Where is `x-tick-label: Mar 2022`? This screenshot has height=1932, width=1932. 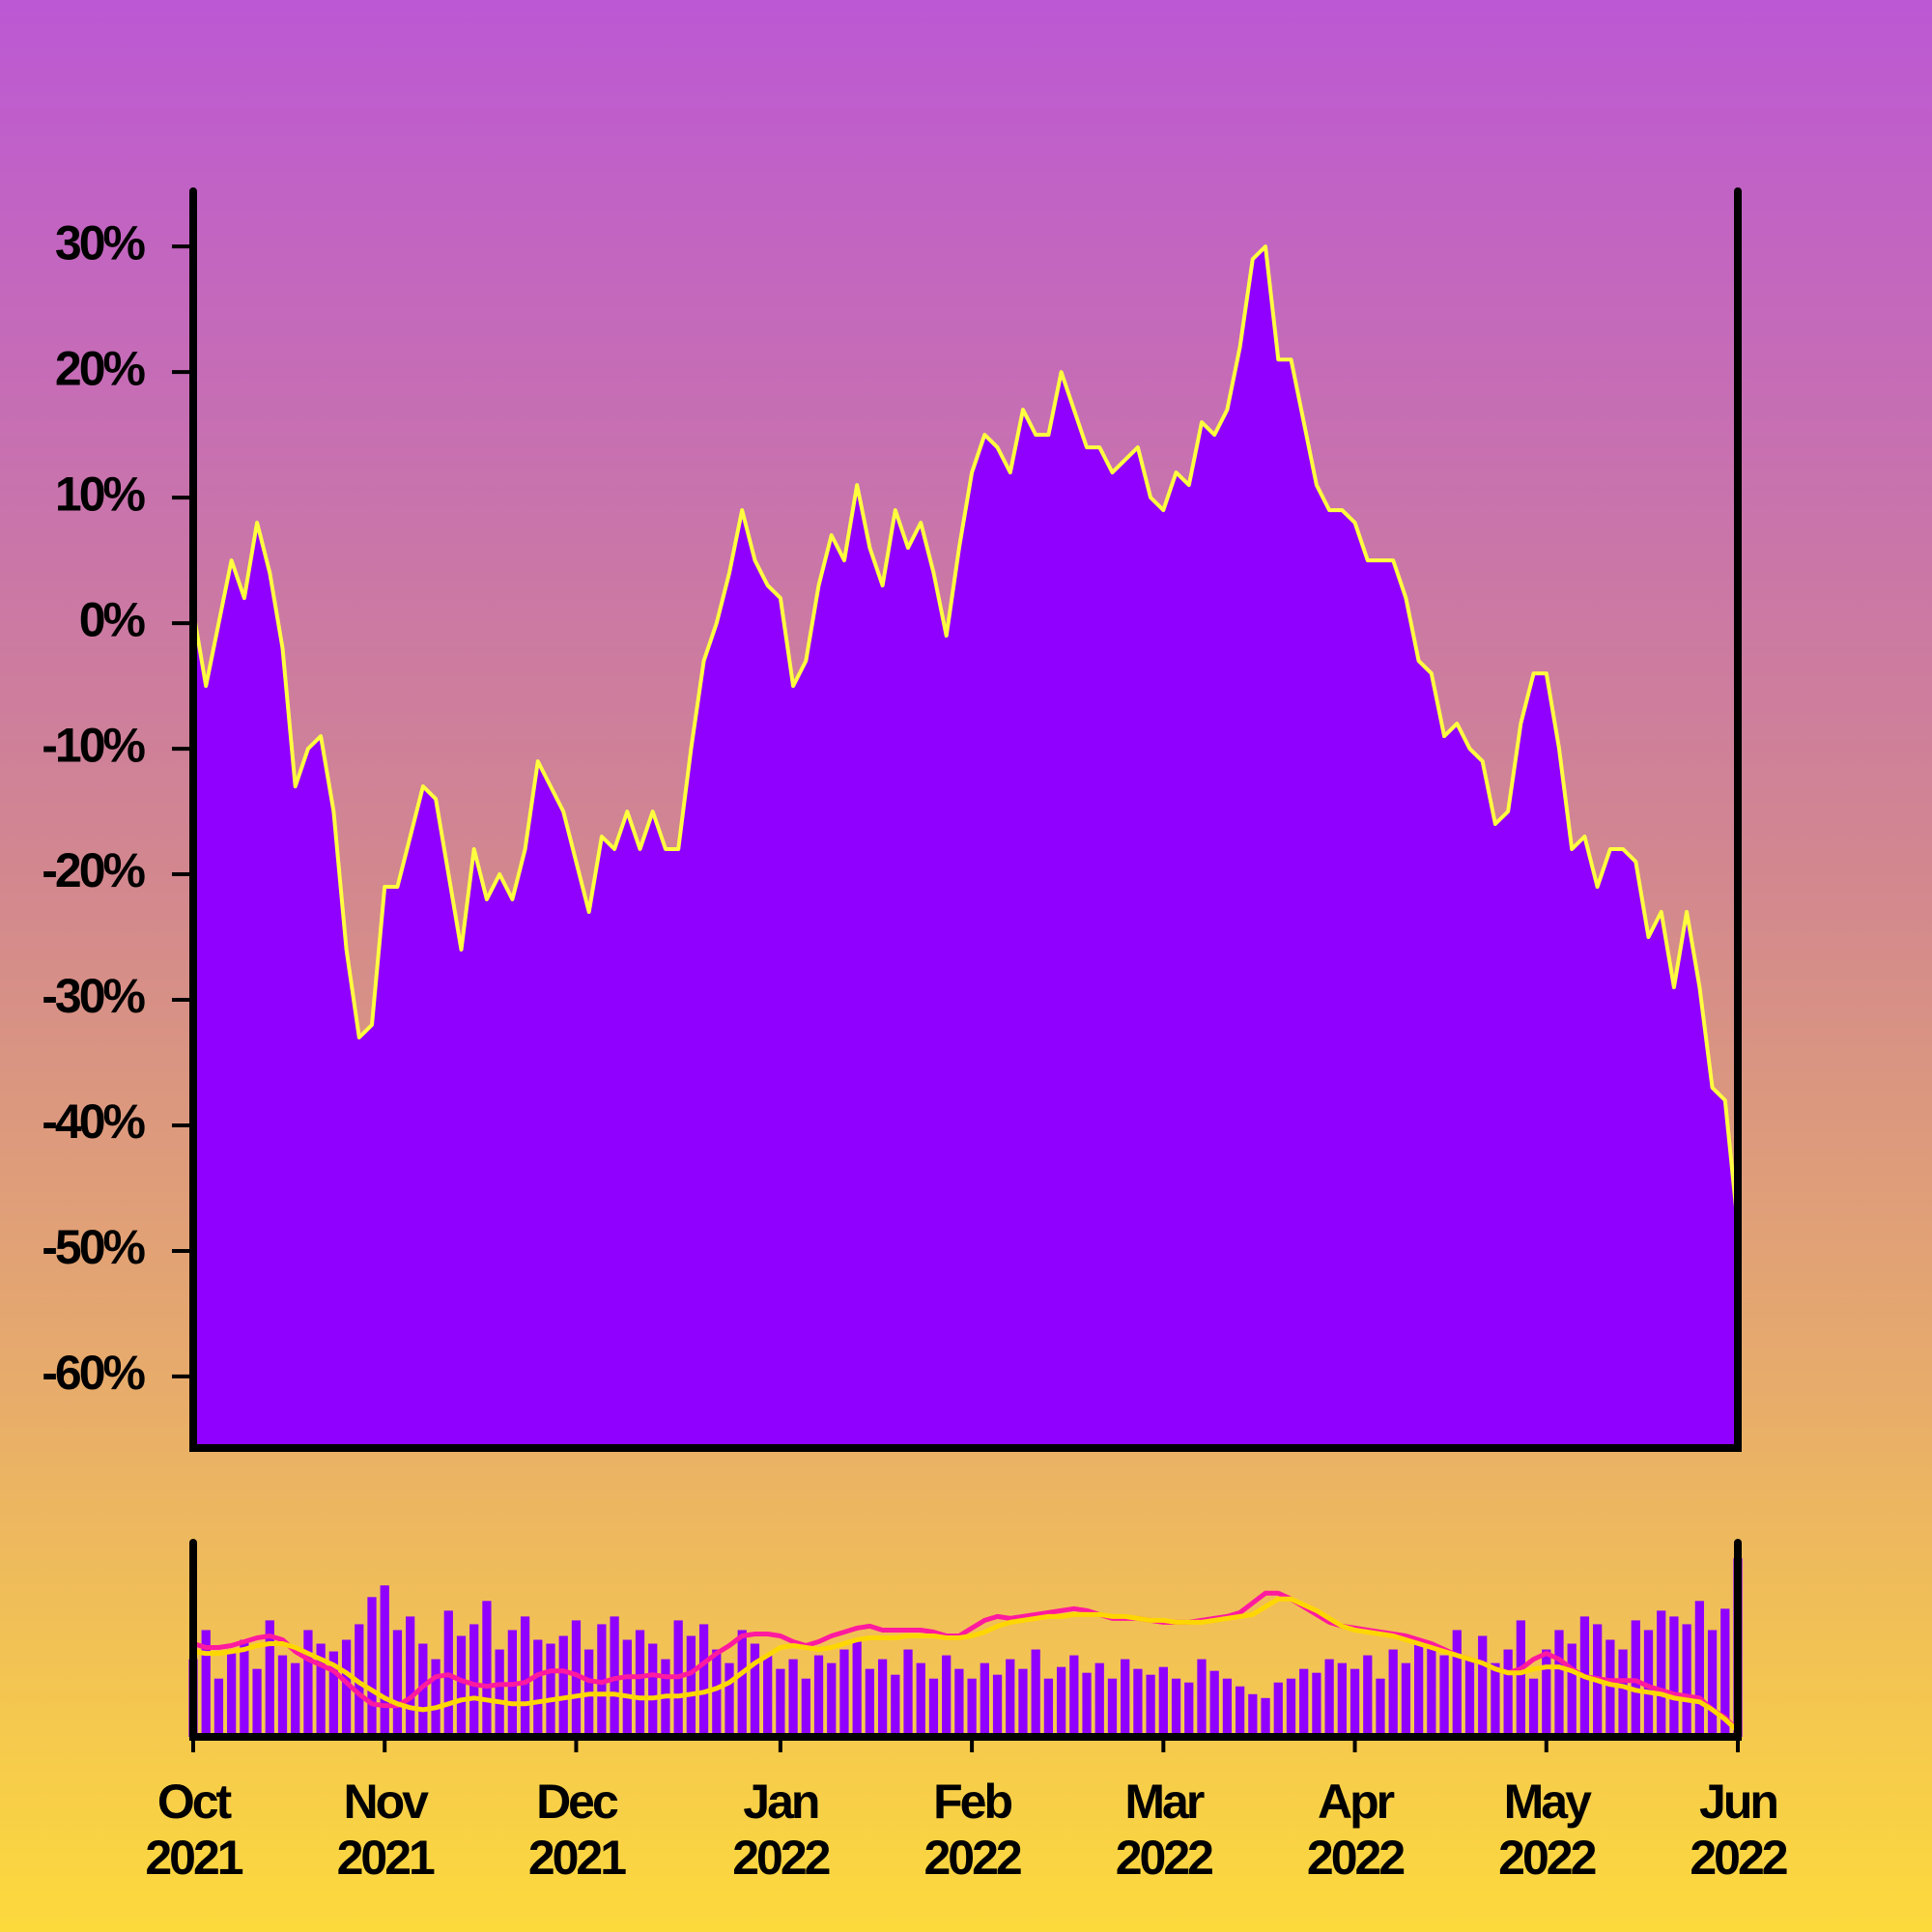 x-tick-label: Mar 2022 is located at coordinates (1164, 1830).